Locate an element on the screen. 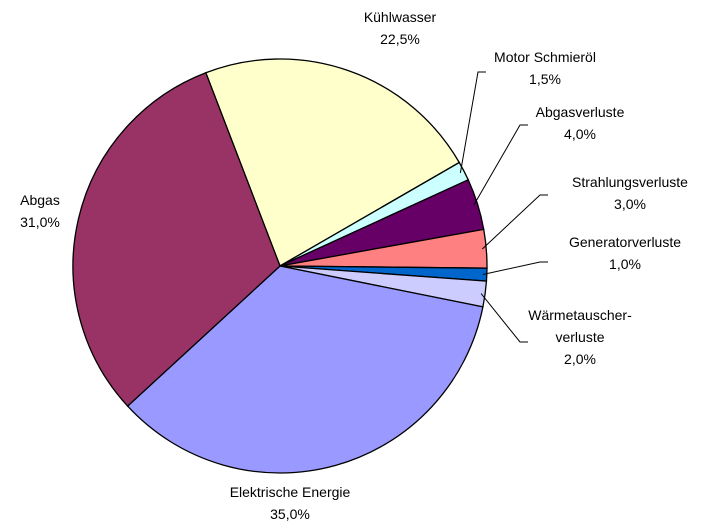 The height and width of the screenshot is (528, 712). slice-label: Strahlungsverluste is located at coordinates (630, 182).